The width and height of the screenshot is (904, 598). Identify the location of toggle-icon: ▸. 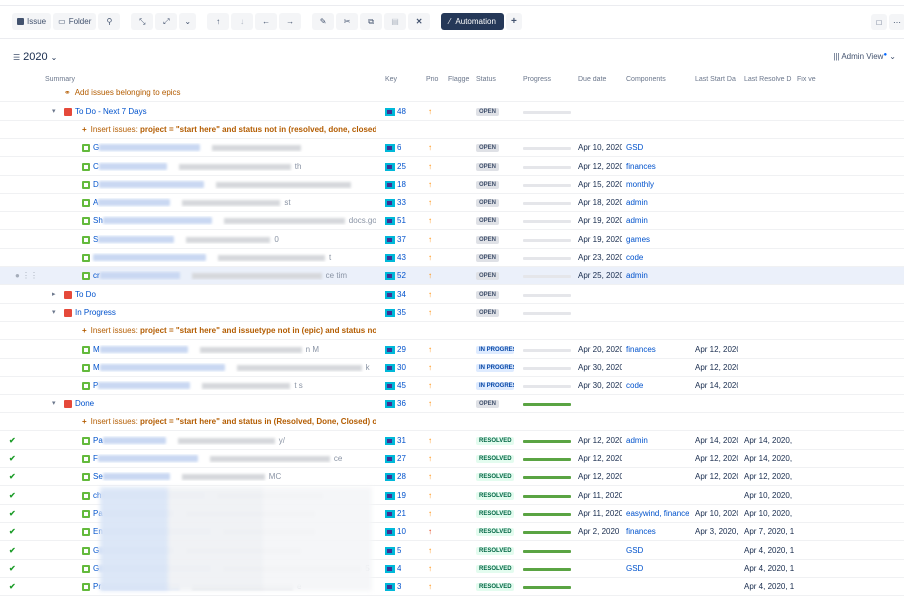
(54, 294).